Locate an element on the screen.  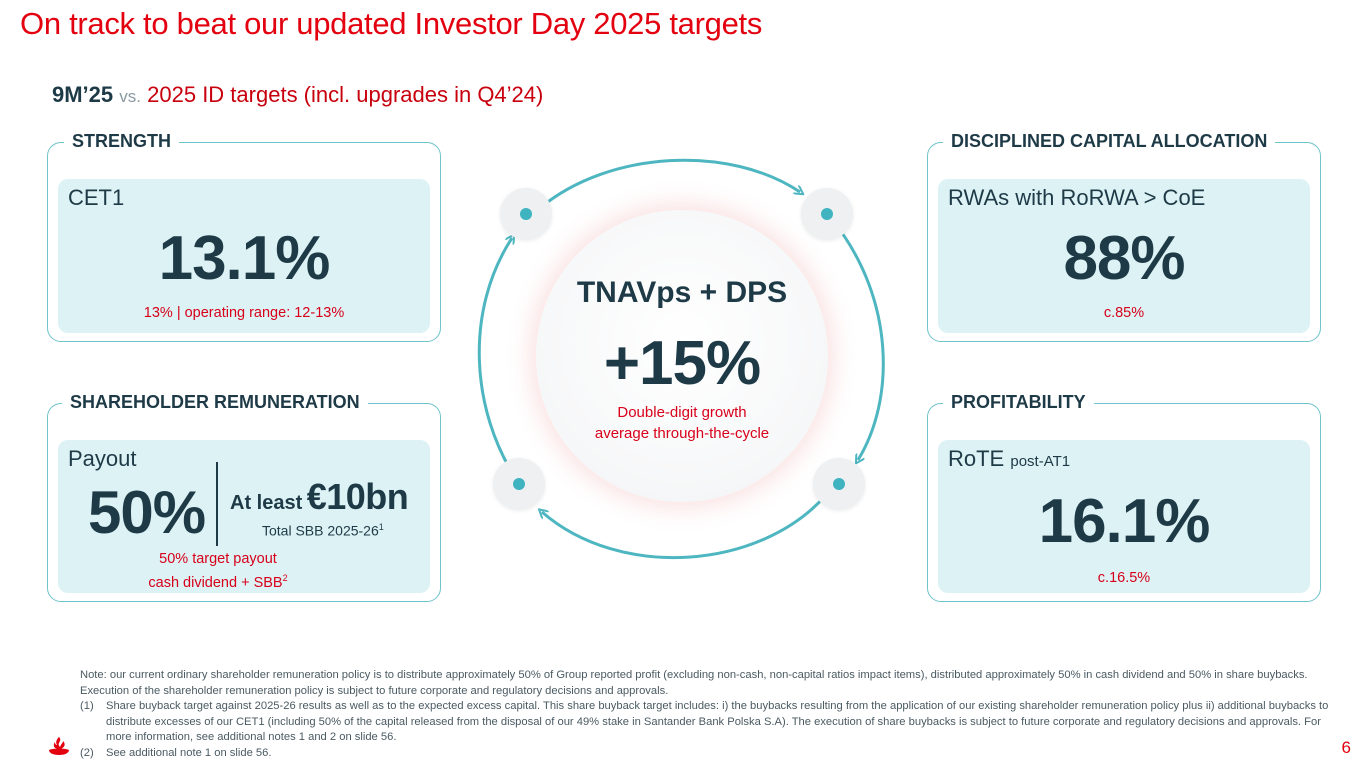
footnote-2: (2) See additional note 1 on slide 56. is located at coordinates (711, 754).